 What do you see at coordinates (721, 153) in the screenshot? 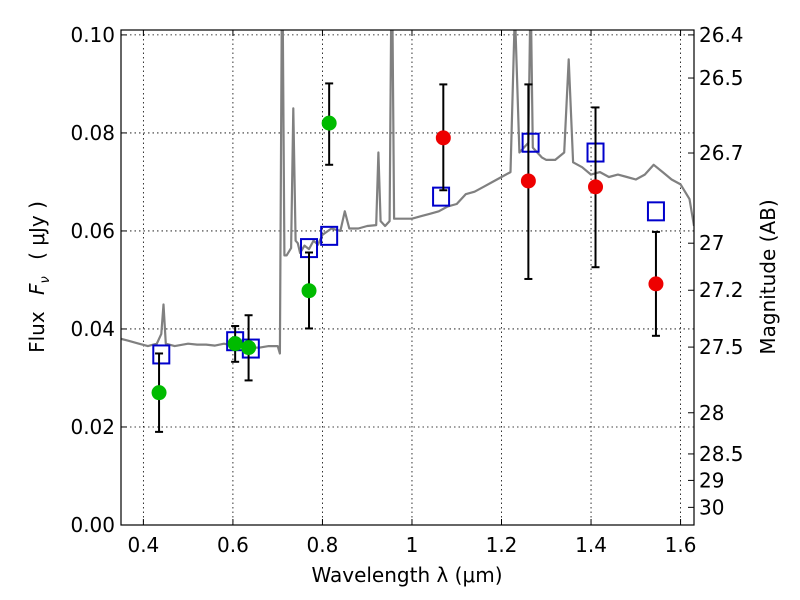
I see `mag-tick-label: 26.7` at bounding box center [721, 153].